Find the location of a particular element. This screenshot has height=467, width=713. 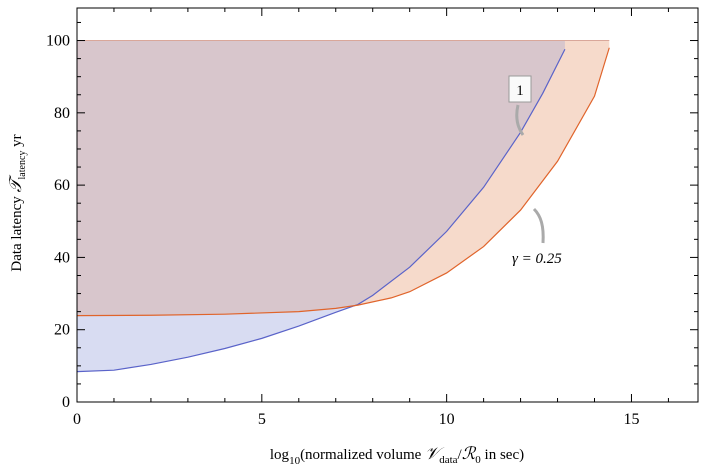

x-tick-label: 10 is located at coordinates (447, 419).